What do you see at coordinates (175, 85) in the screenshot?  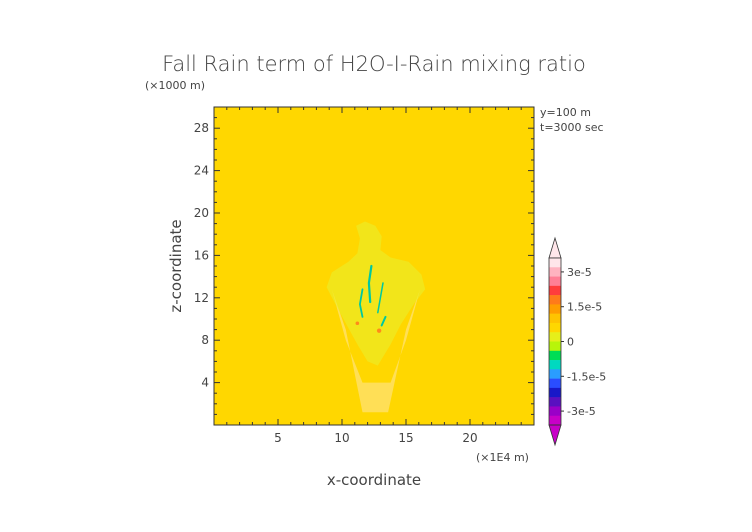 I see `y-unit-label: (×1000 m)` at bounding box center [175, 85].